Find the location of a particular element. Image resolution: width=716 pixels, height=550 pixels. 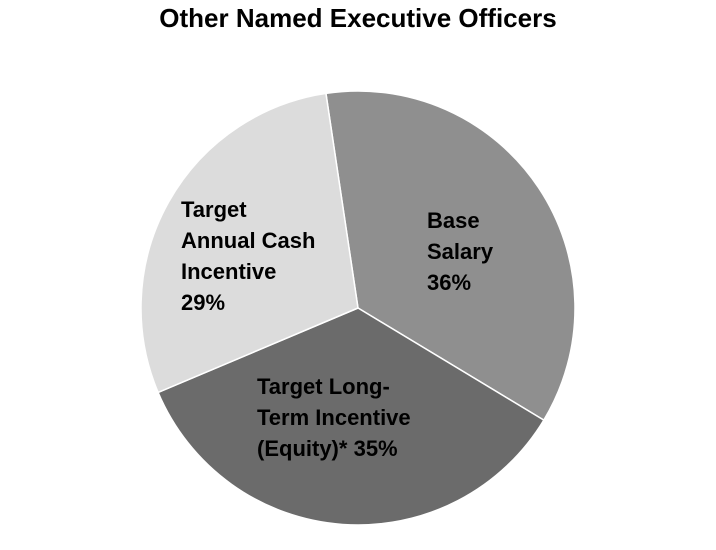

category-label: Target Annual Cash Incentive is located at coordinates (248, 240).